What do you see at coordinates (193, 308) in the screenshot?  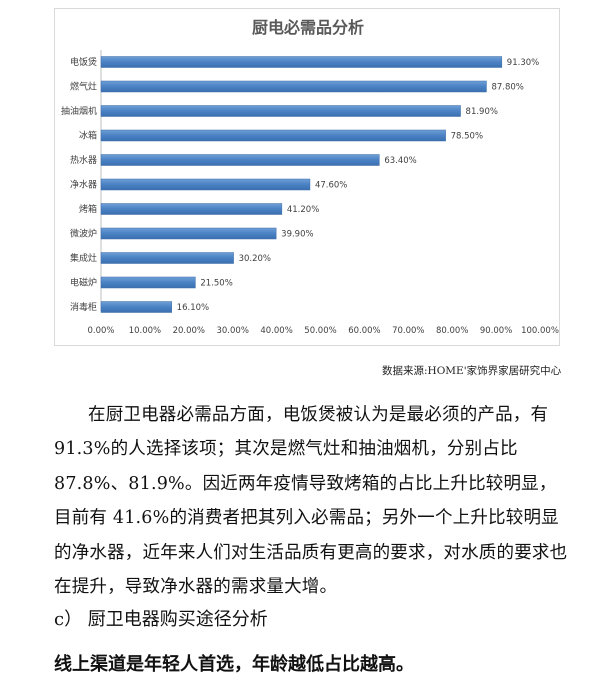 I see `value-label: 16.10%` at bounding box center [193, 308].